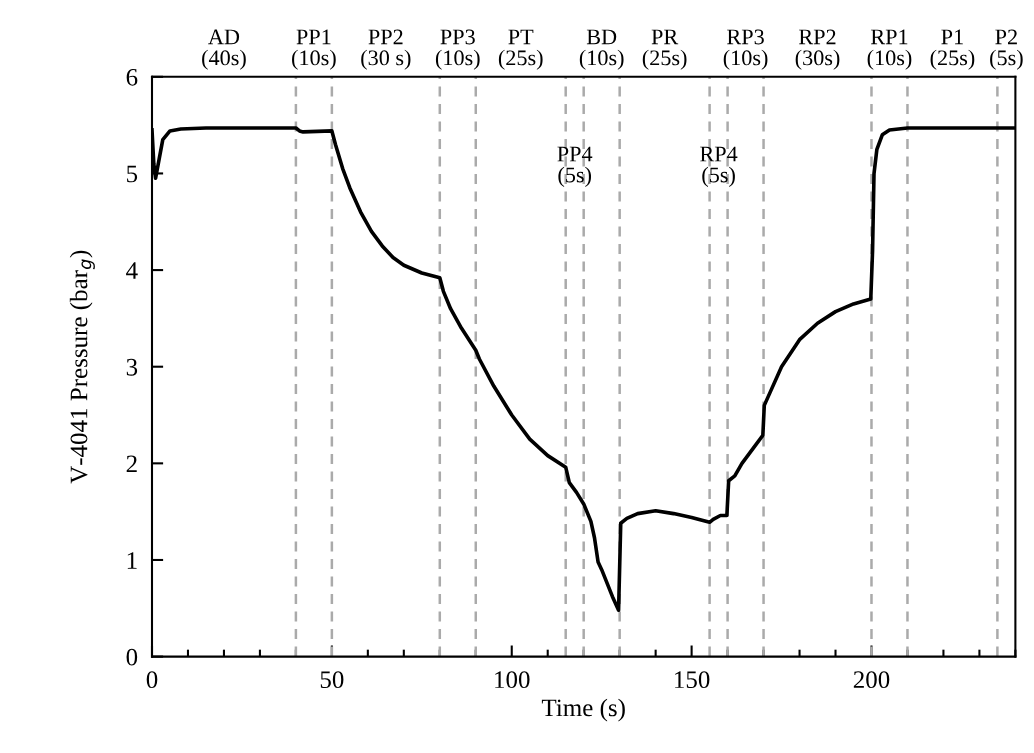  I want to click on text: AD (40s), so click(224, 49).